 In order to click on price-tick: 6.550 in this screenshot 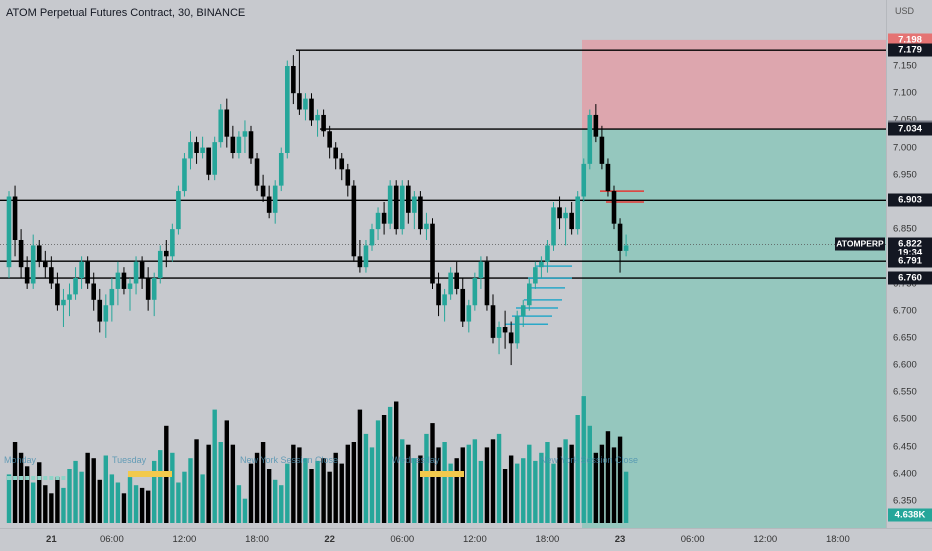, I will do `click(905, 392)`.